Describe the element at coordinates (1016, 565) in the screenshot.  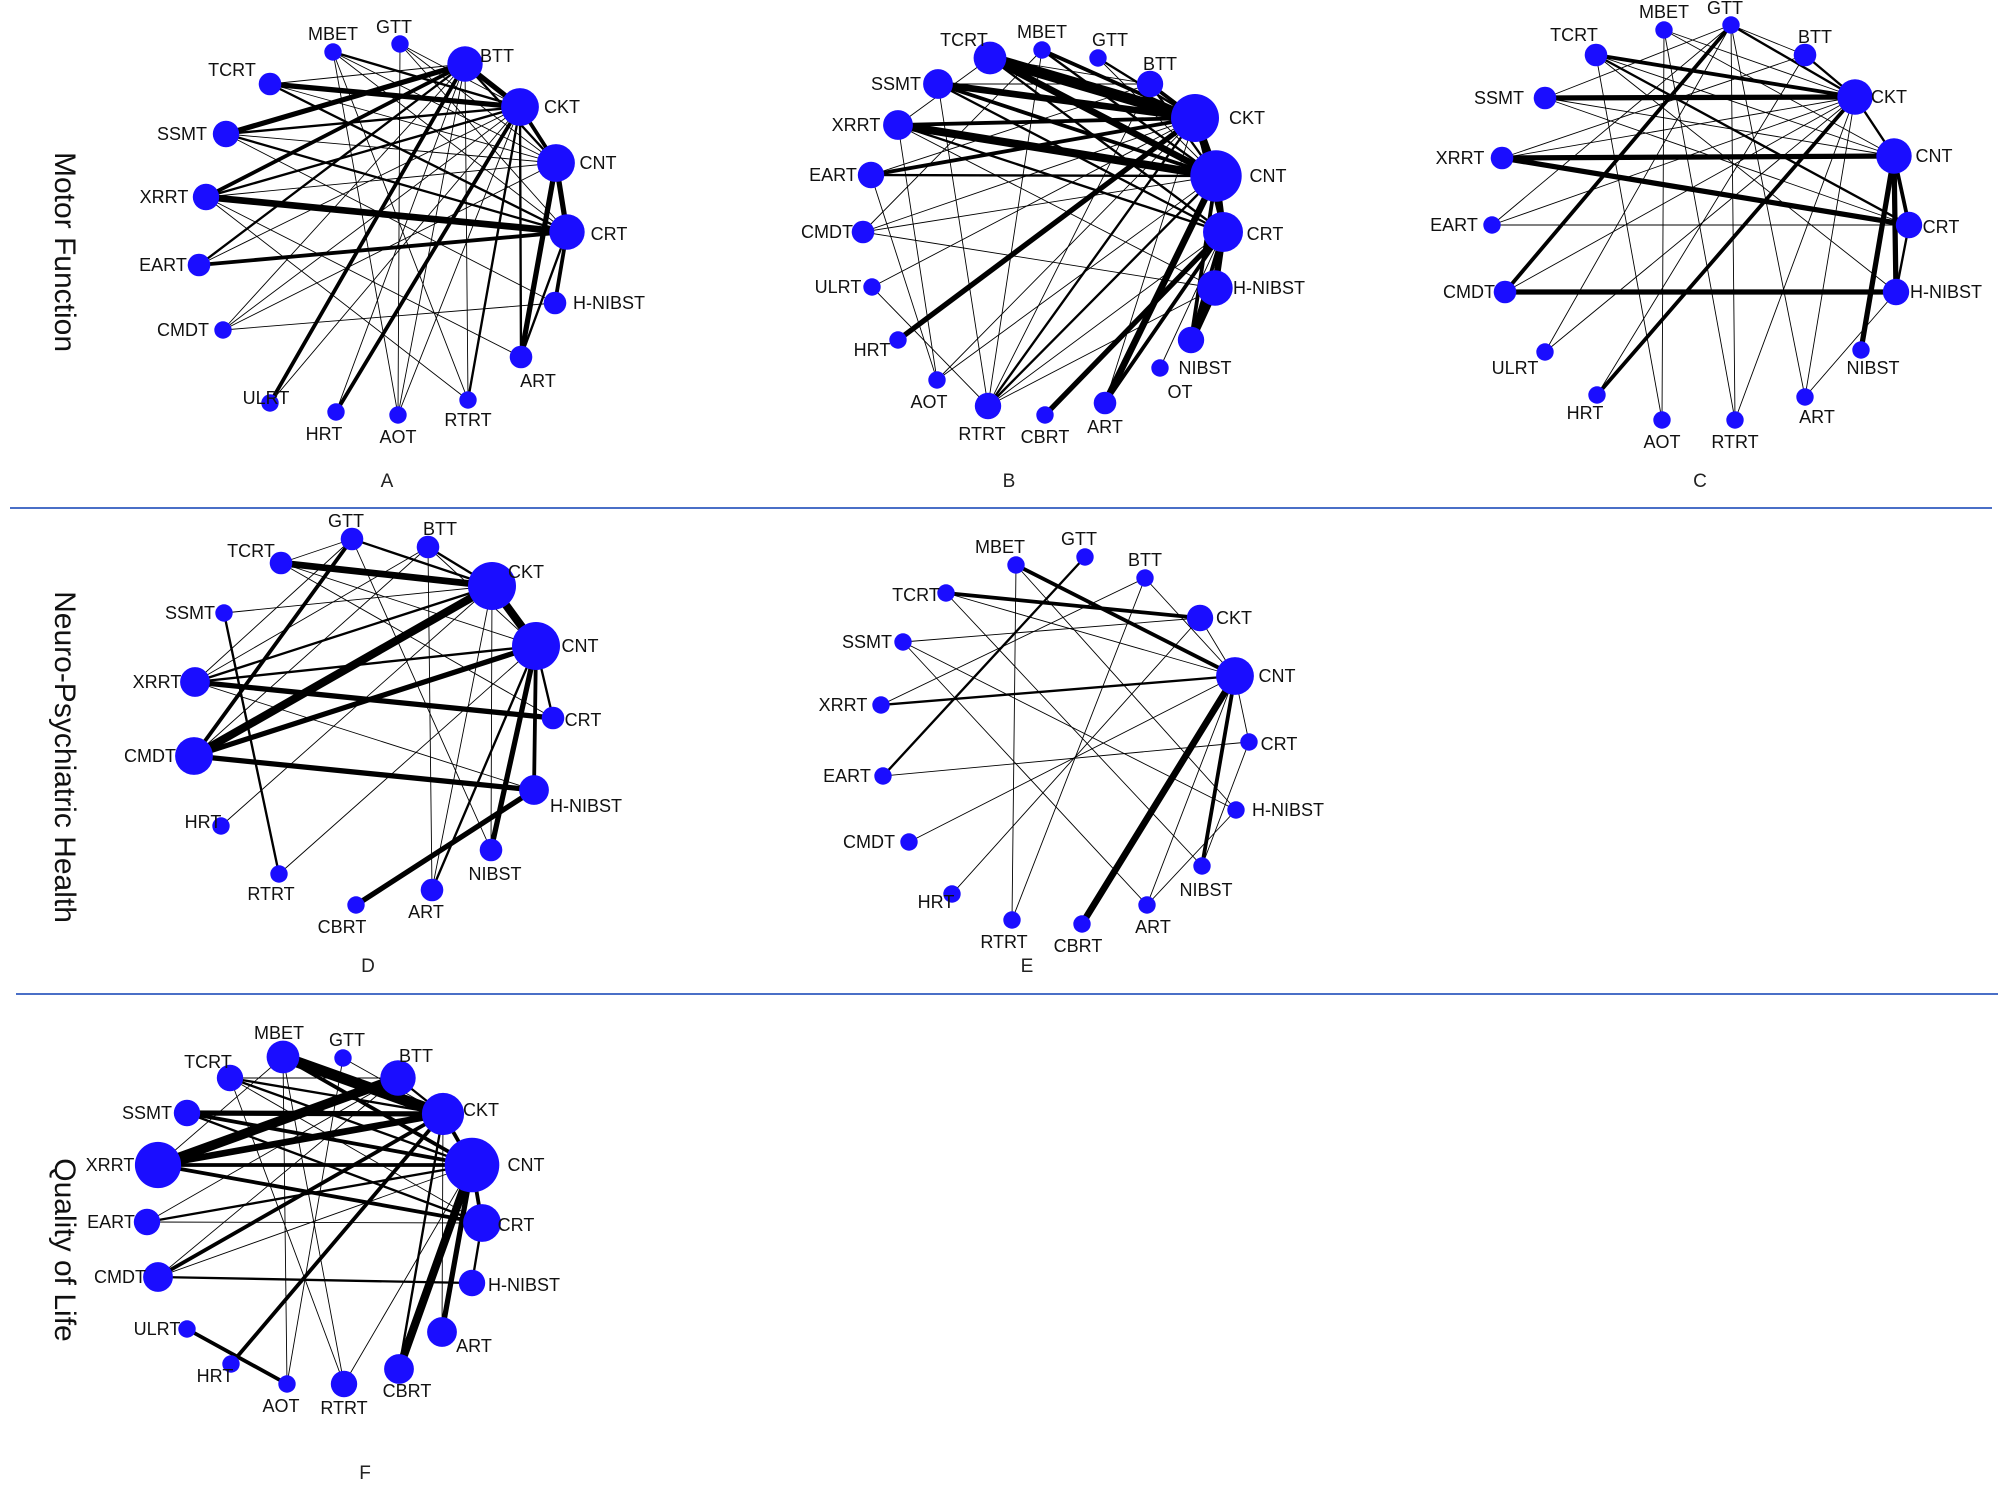
I see `node-mbet` at that location.